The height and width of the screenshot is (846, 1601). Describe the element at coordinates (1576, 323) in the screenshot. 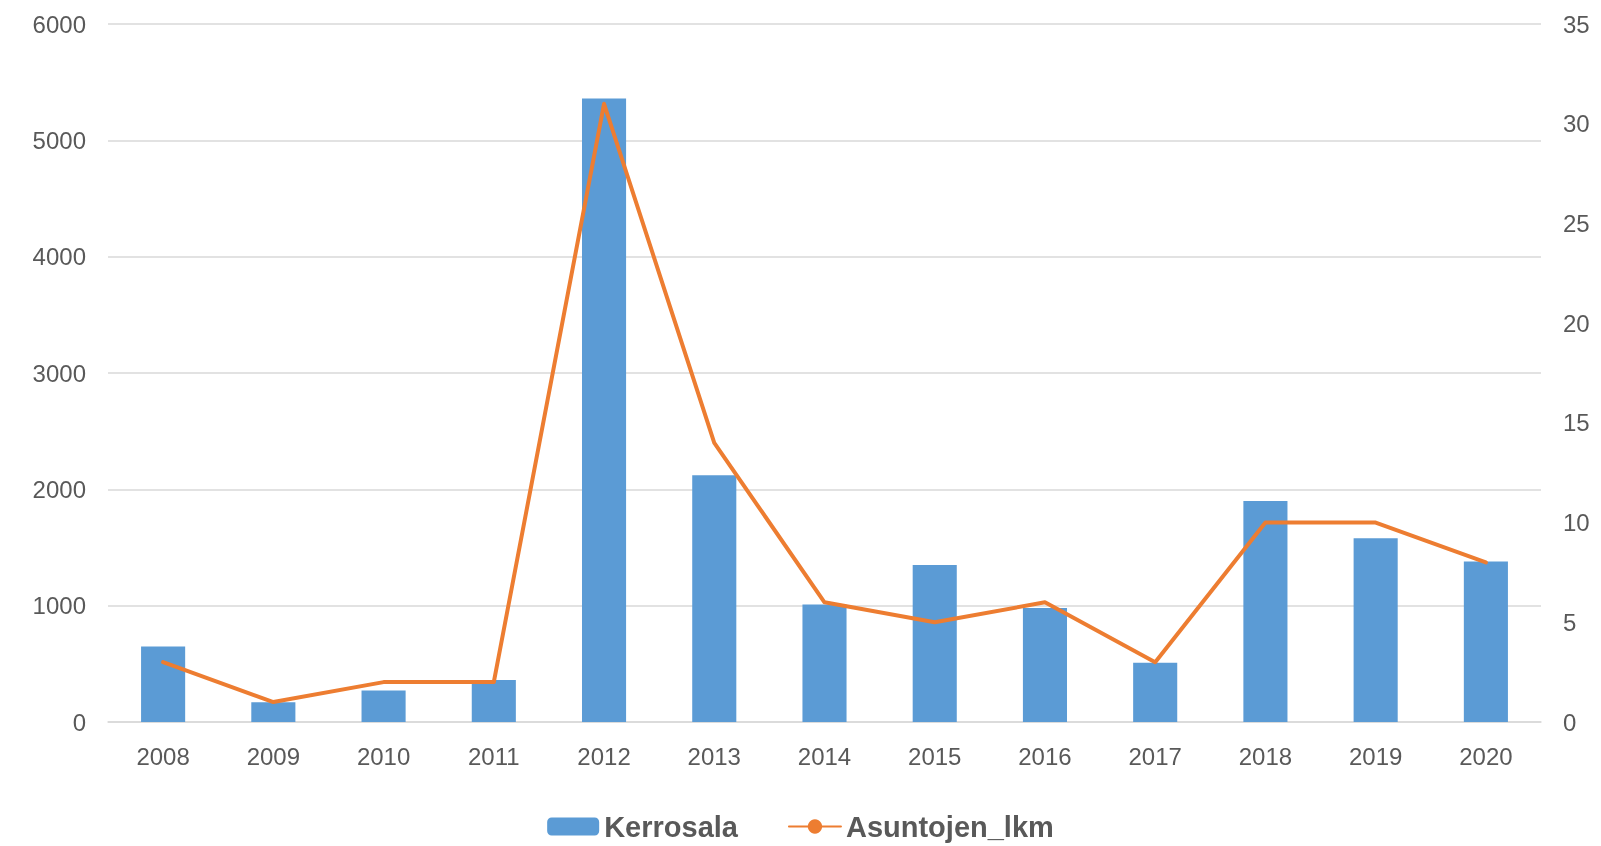

I see `y2-tick-label: 20` at that location.